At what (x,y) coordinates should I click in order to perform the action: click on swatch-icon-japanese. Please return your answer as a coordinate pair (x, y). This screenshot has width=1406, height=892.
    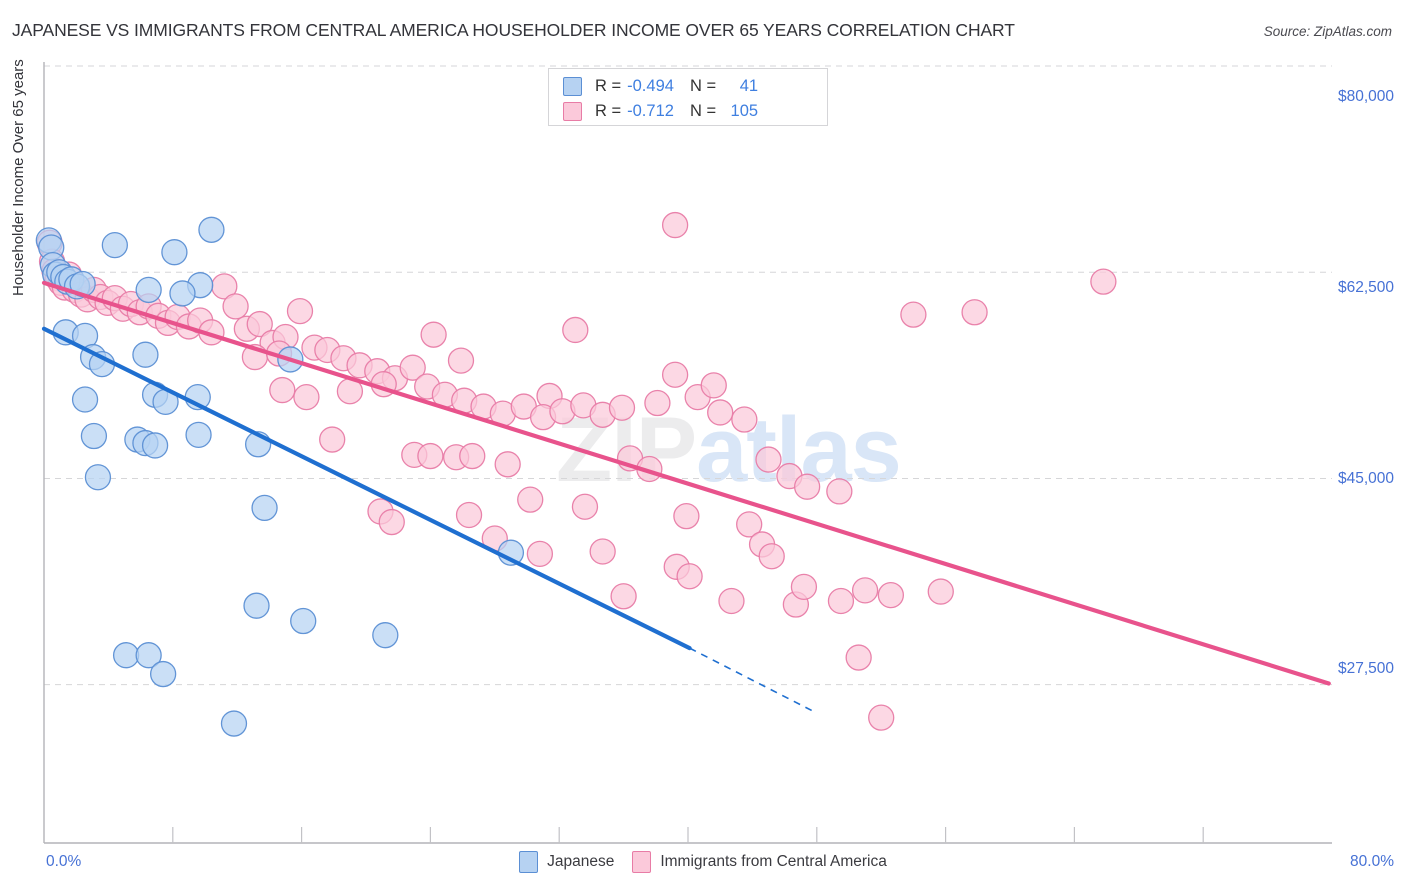
    Looking at the image, I should click on (572, 86).